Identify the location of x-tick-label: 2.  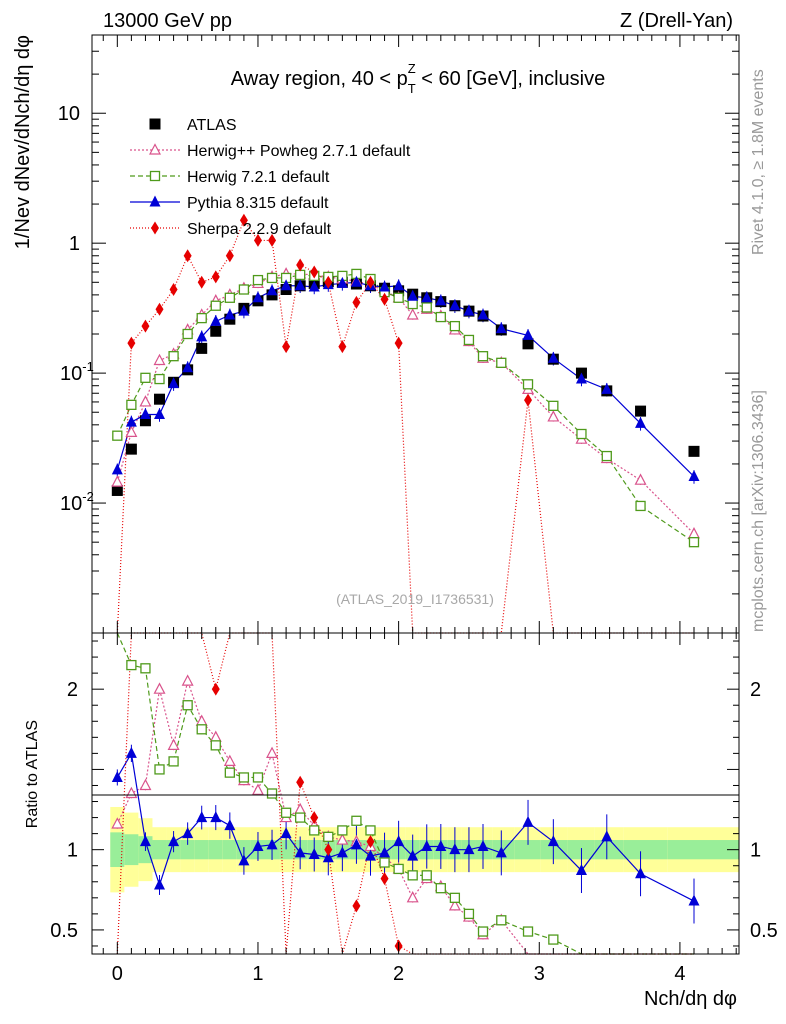
(398, 974).